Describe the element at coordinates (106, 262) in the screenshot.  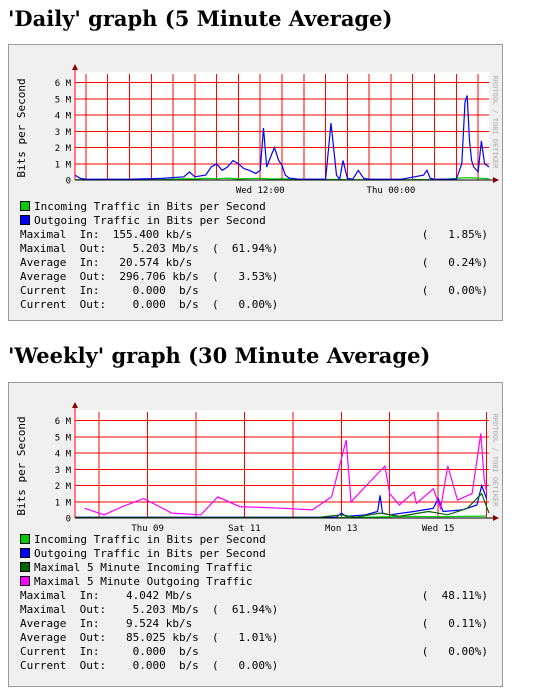
I see `stat-text: Average In: 20.574 kb/s` at that location.